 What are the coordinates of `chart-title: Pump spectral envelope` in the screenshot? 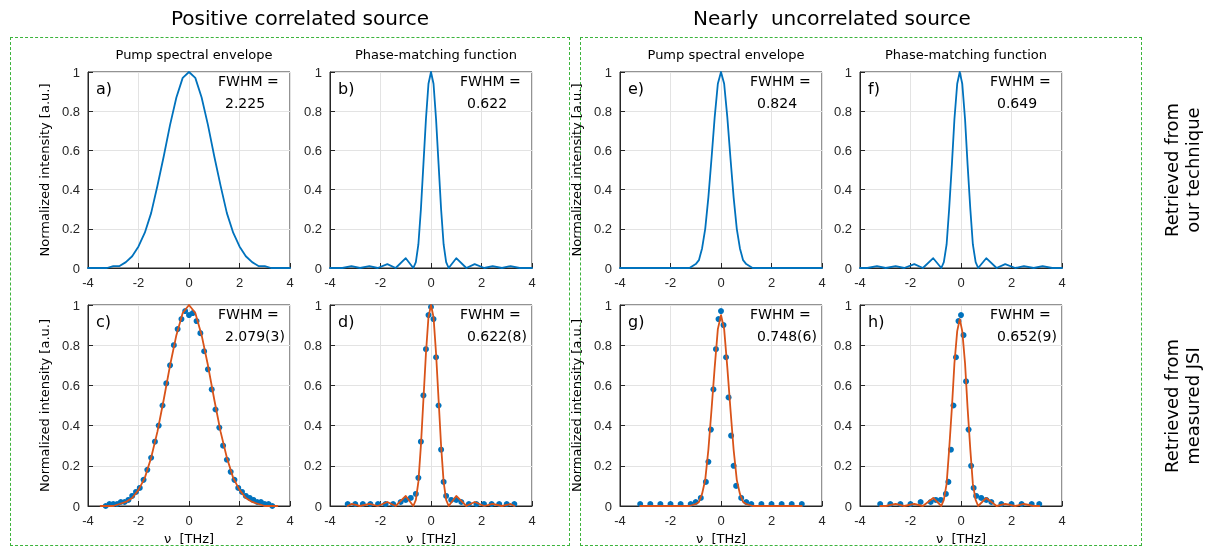 It's located at (726, 54).